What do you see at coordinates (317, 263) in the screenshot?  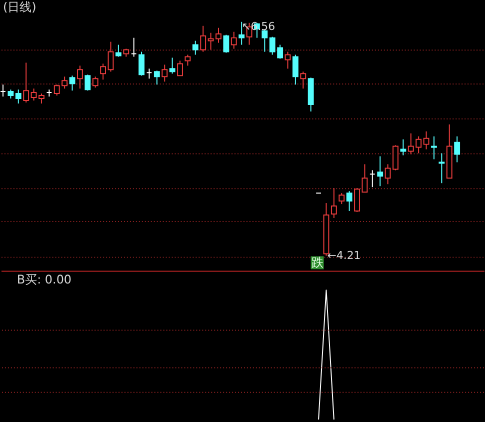 I see `annotation: 跌` at bounding box center [317, 263].